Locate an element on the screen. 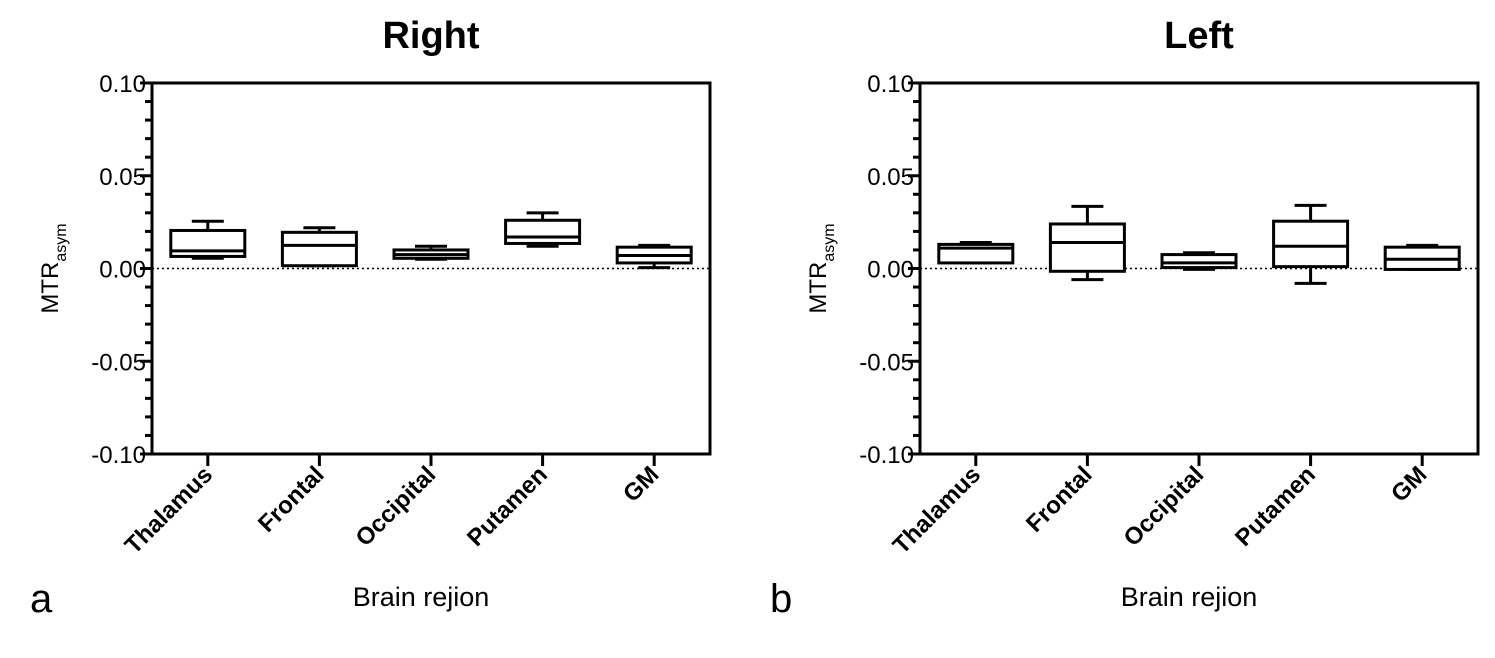 Image resolution: width=1495 pixels, height=658 pixels. panel-letter: b is located at coordinates (781, 599).